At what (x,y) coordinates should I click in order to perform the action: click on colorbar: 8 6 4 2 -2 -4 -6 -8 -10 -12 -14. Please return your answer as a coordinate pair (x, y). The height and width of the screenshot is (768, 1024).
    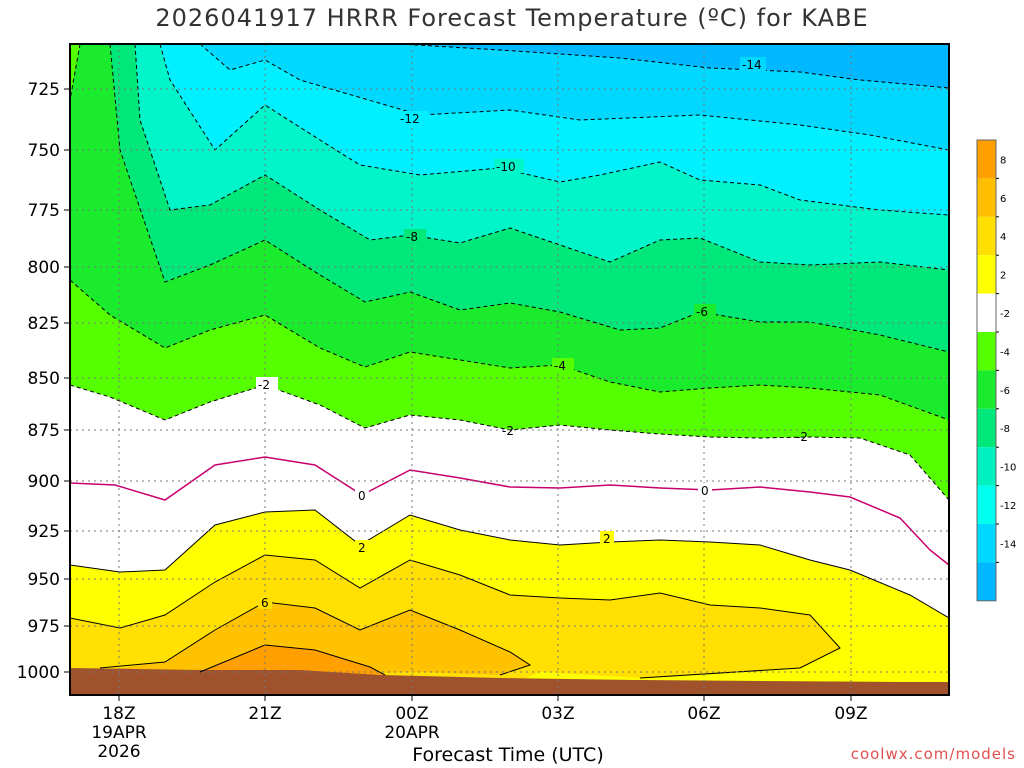
    Looking at the image, I should click on (996, 370).